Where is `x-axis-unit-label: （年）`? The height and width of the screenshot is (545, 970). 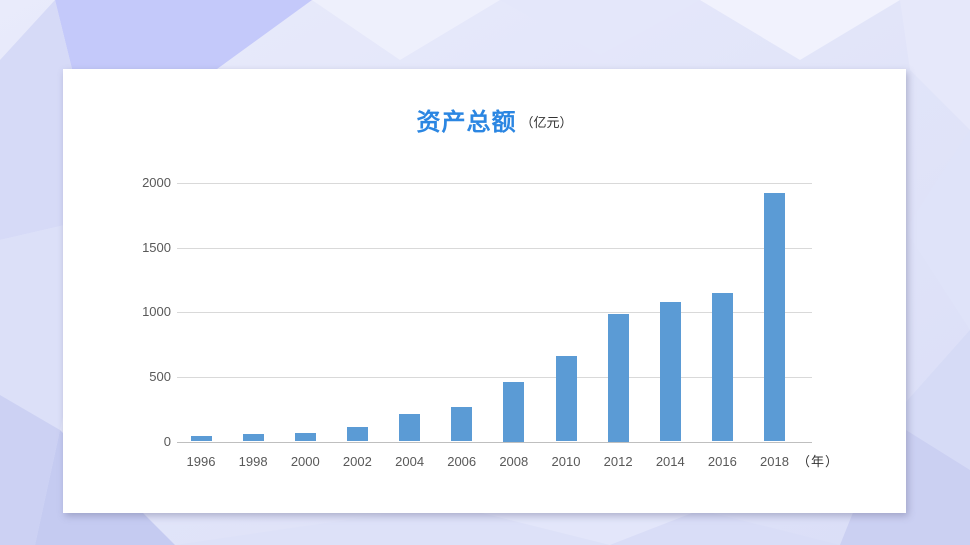
x-axis-unit-label: （年） is located at coordinates (818, 461).